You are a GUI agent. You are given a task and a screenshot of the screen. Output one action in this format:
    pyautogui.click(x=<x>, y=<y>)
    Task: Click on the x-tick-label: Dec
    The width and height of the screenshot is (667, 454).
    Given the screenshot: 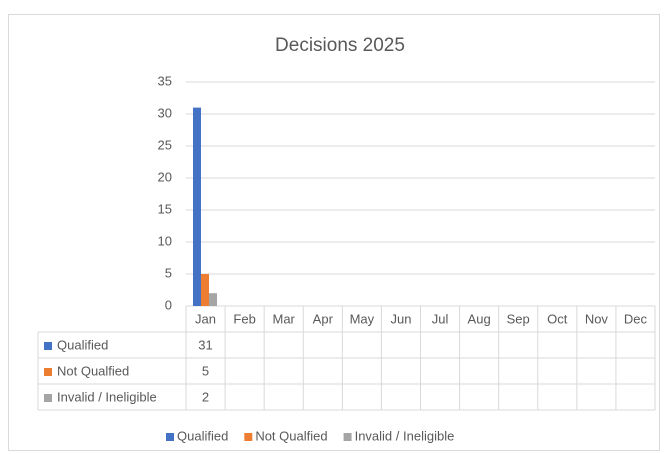 What is the action you would take?
    pyautogui.click(x=636, y=318)
    